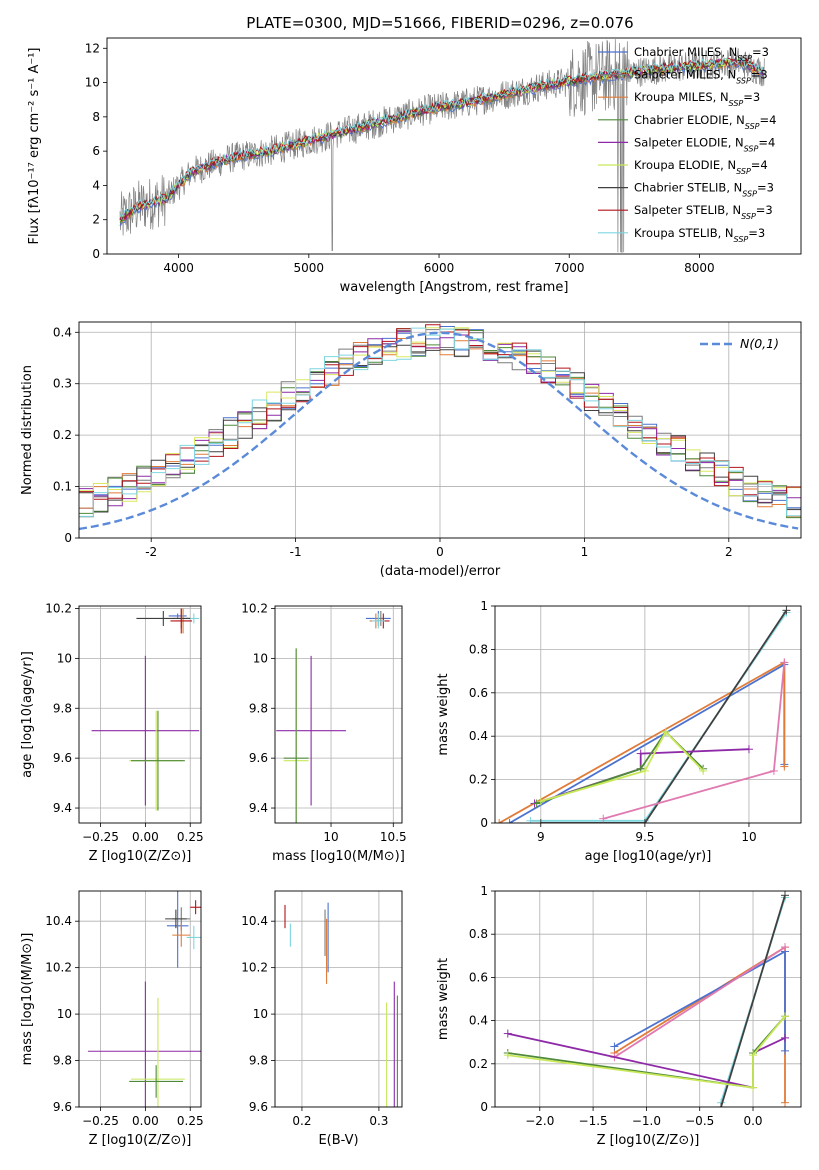 The height and width of the screenshot is (1170, 819). What do you see at coordinates (478, 736) in the screenshot?
I see `weight-vs-age-ytick-label: 0.4` at bounding box center [478, 736].